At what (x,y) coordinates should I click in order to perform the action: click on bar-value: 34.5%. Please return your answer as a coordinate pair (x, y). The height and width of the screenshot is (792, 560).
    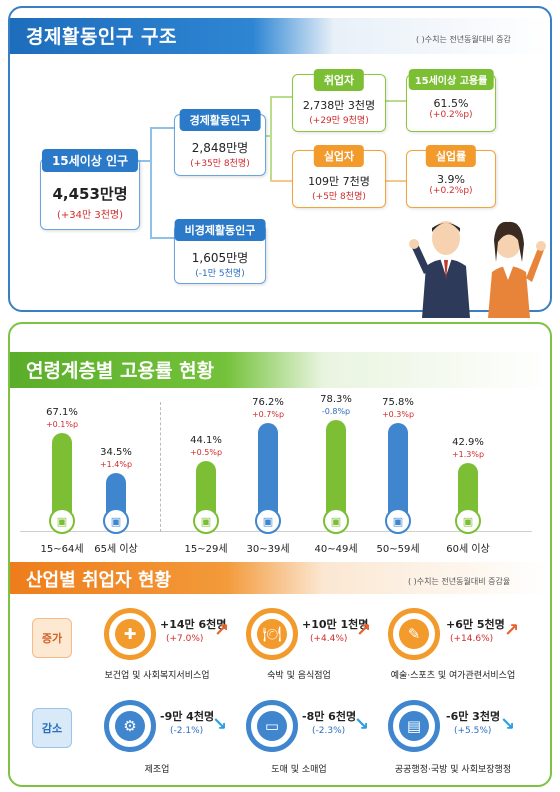
    Looking at the image, I should click on (116, 452).